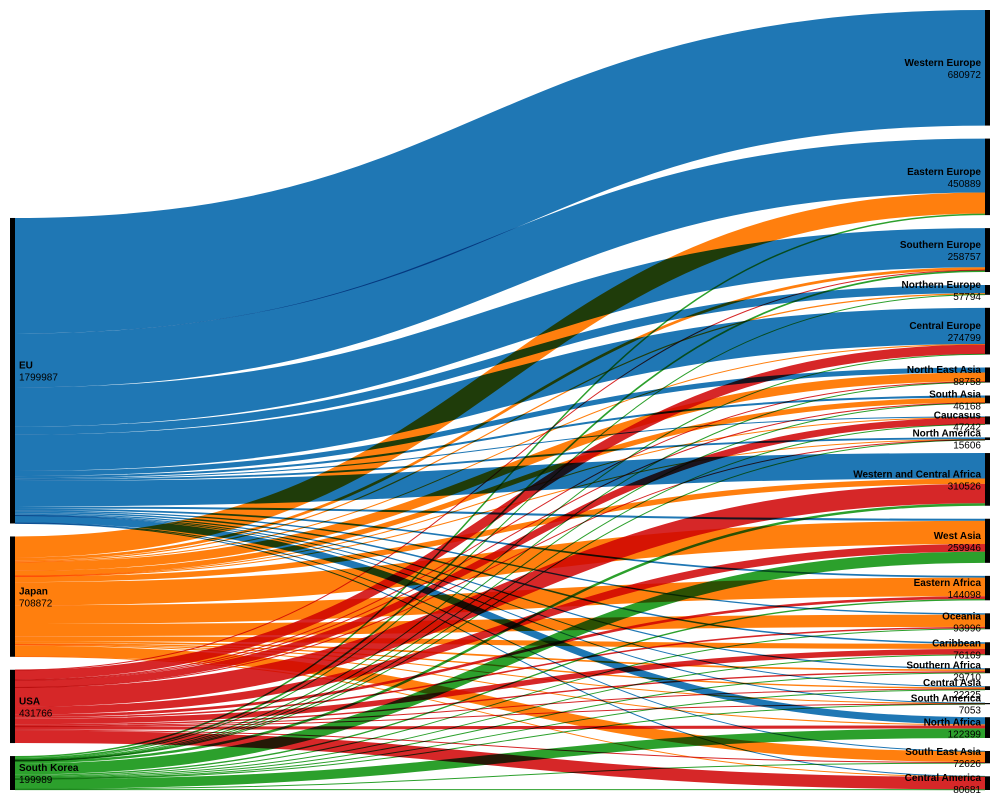  What do you see at coordinates (987, 375) in the screenshot?
I see `node-bar-north-east-asia` at bounding box center [987, 375].